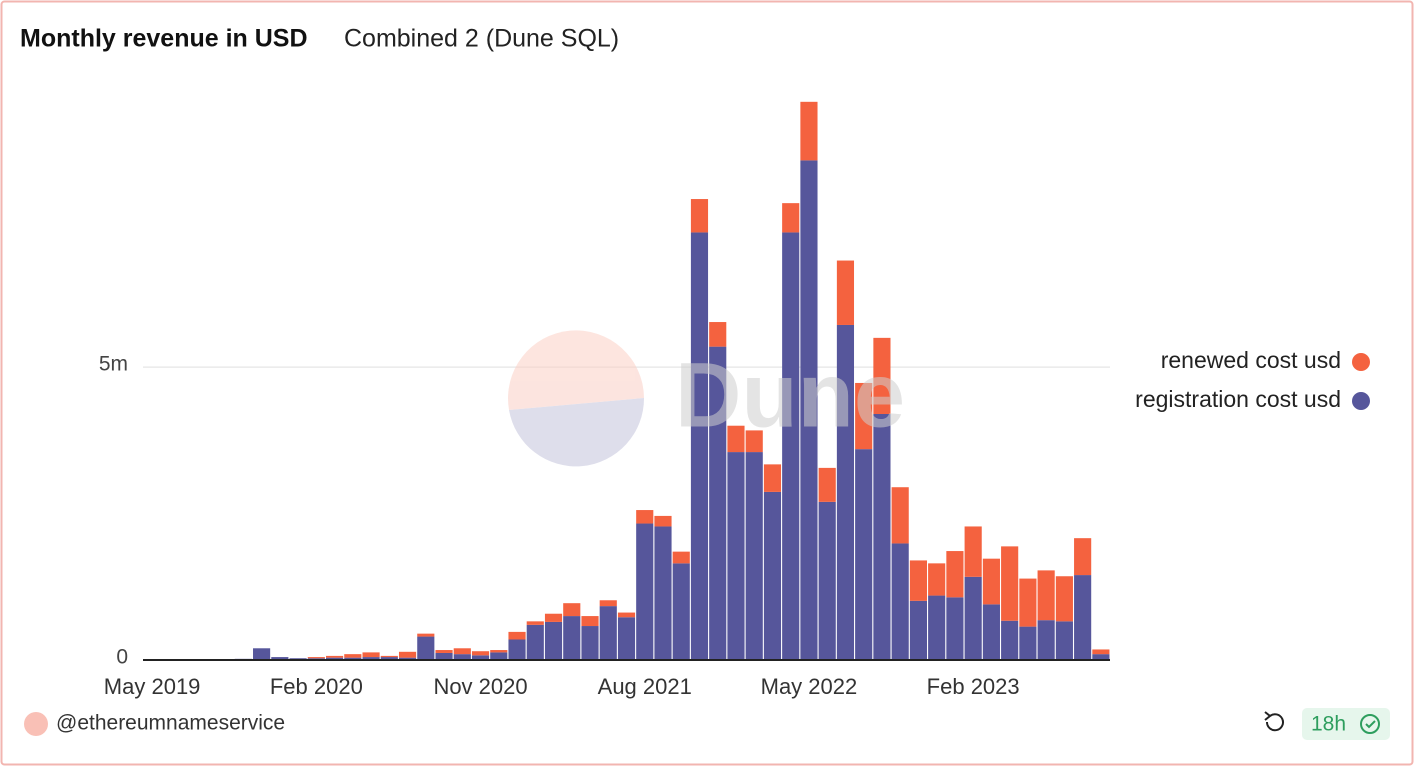 The height and width of the screenshot is (771, 1414). What do you see at coordinates (36, 724) in the screenshot?
I see `author-avatar` at bounding box center [36, 724].